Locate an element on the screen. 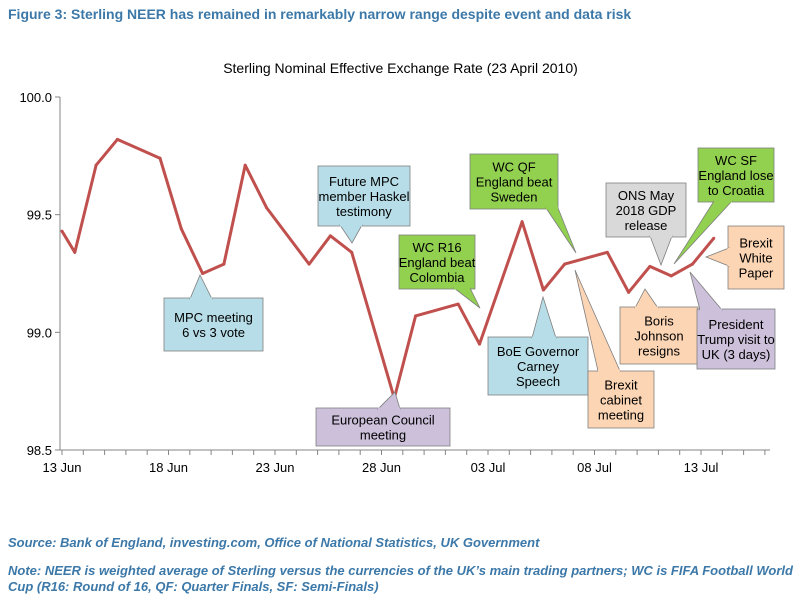 The image size is (801, 603). callout-text: Trump visit to is located at coordinates (736, 339).